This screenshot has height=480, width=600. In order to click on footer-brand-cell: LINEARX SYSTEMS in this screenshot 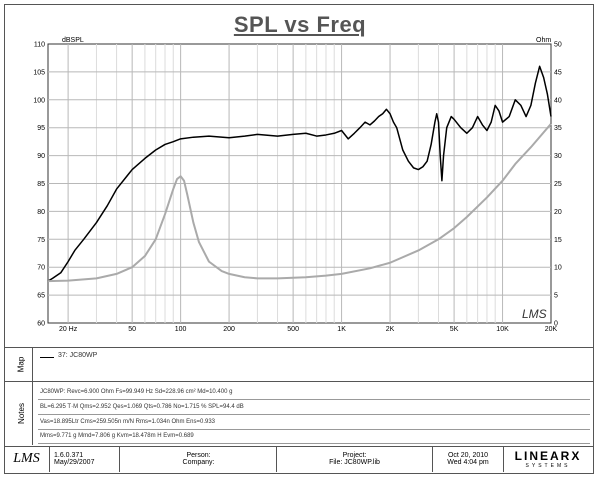, I will do `click(548, 459)`.